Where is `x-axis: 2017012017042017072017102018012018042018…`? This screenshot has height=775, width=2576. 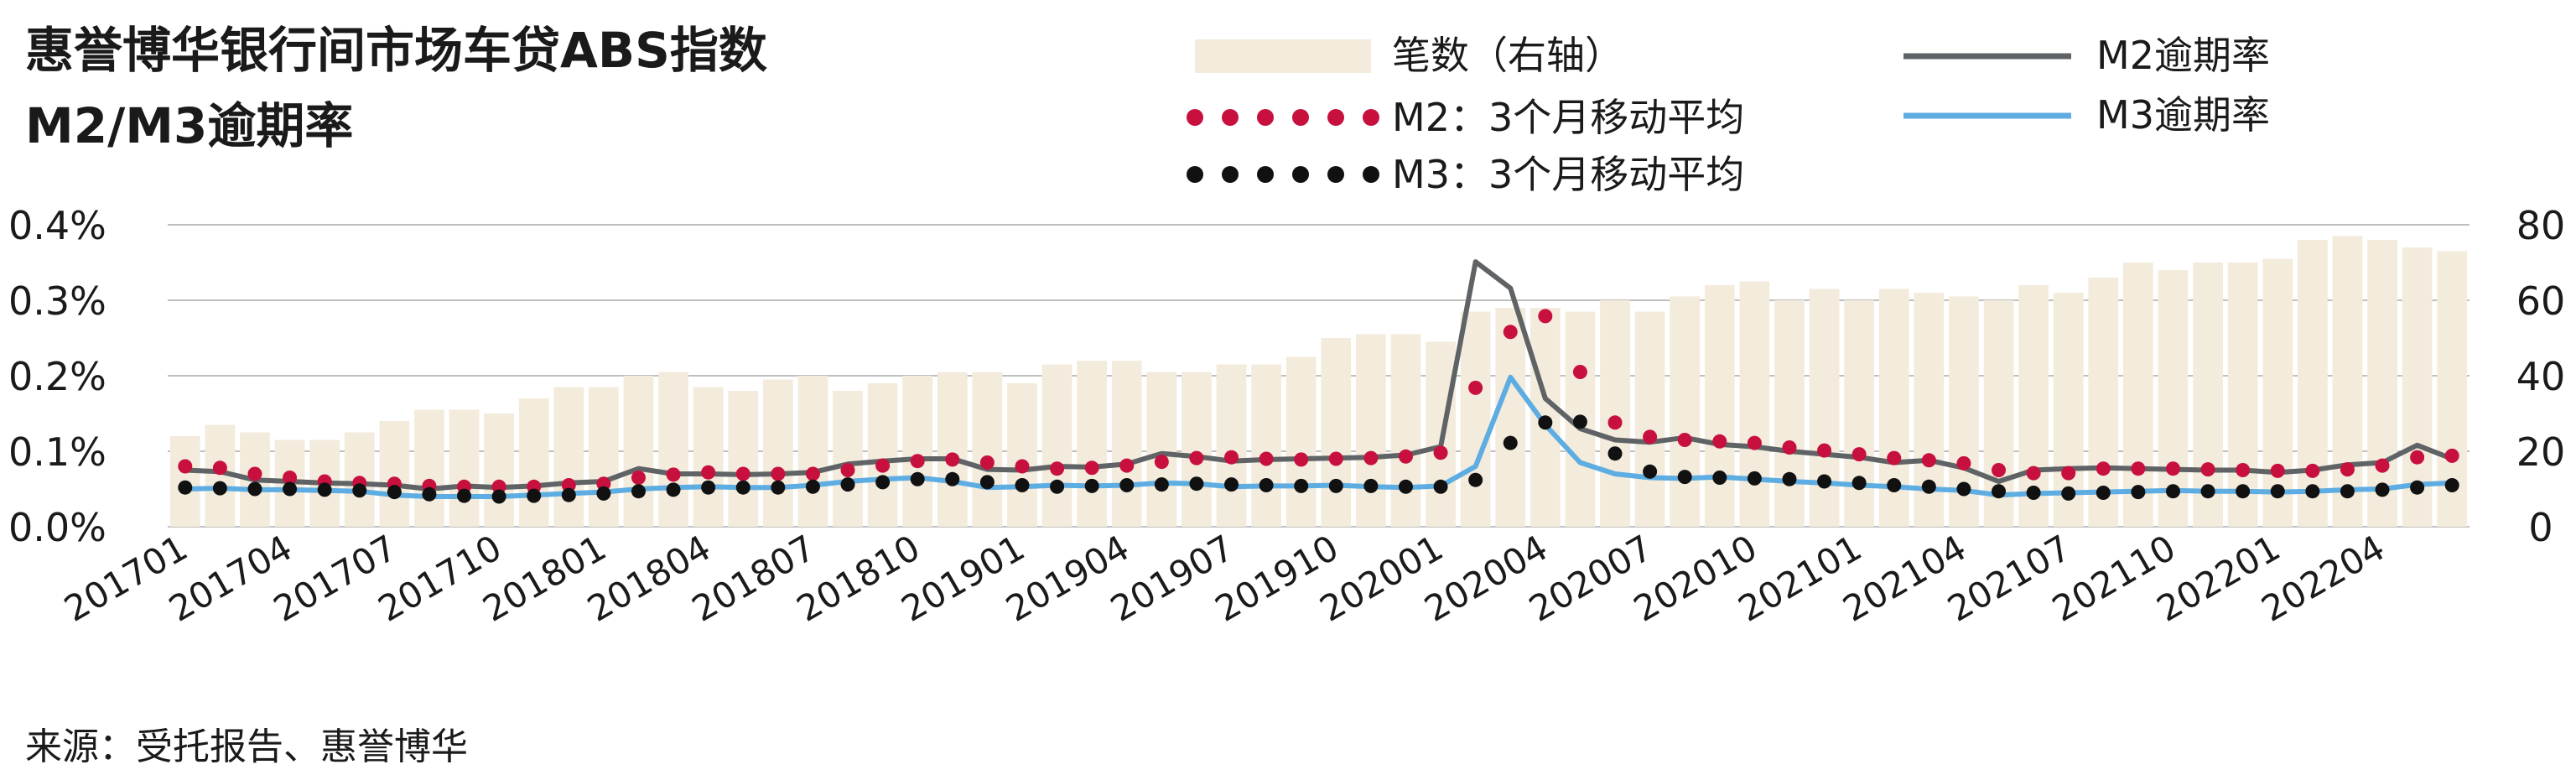
x-axis: 2017012017042017072017102018012018042018… is located at coordinates (1224, 578).